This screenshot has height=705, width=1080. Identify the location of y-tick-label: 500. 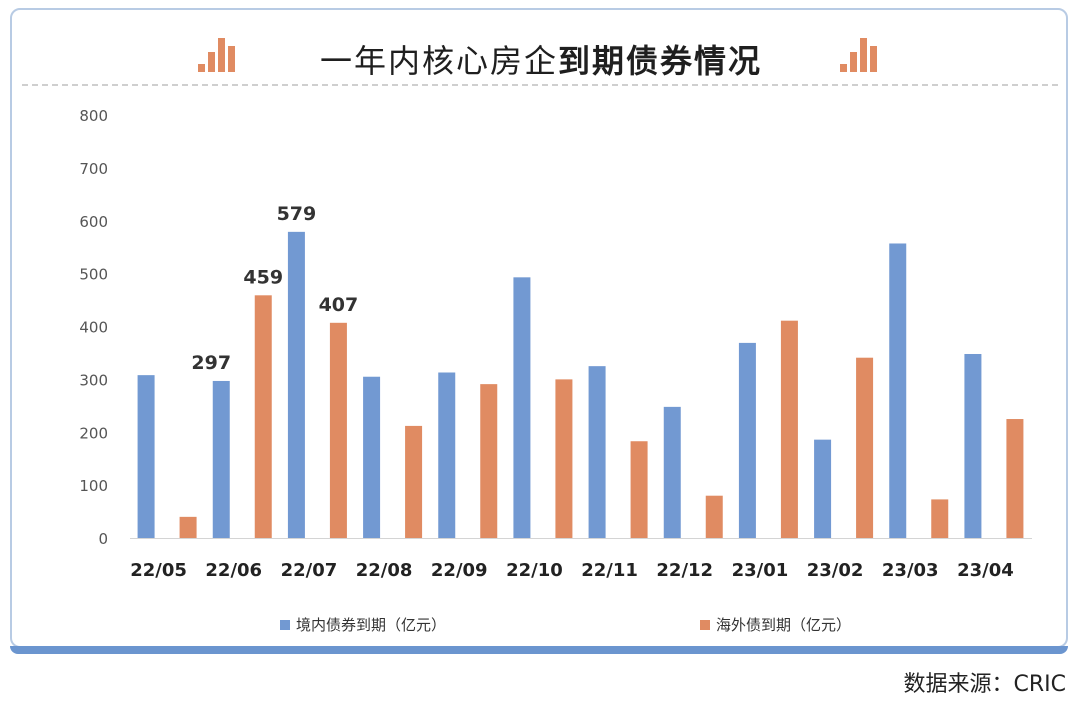
(93, 275).